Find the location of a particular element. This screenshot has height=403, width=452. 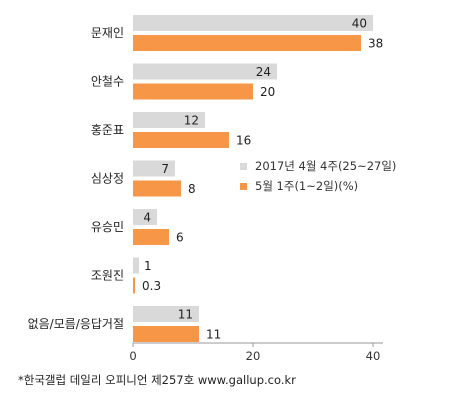

x-tick-label: 40 is located at coordinates (373, 356).